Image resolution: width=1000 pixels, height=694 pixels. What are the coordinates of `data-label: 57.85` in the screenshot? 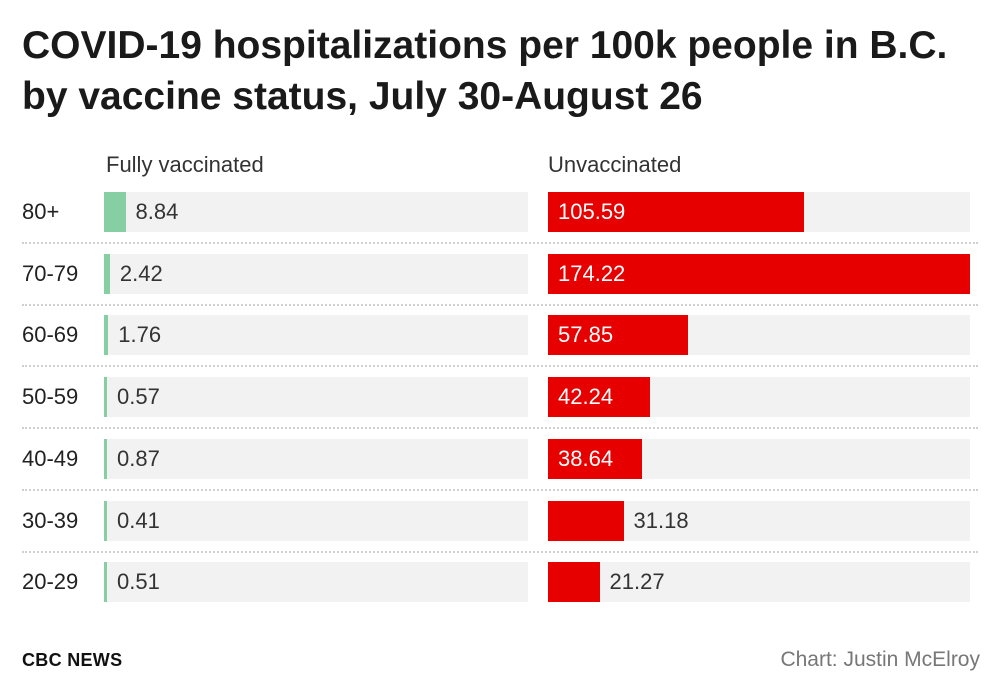 It's located at (586, 334).